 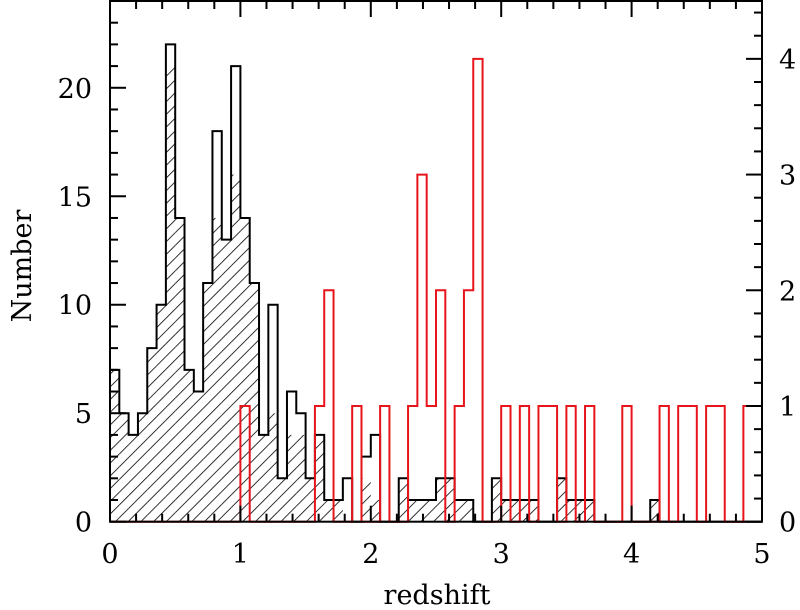 I want to click on x-tick-label: 4, so click(x=631, y=554).